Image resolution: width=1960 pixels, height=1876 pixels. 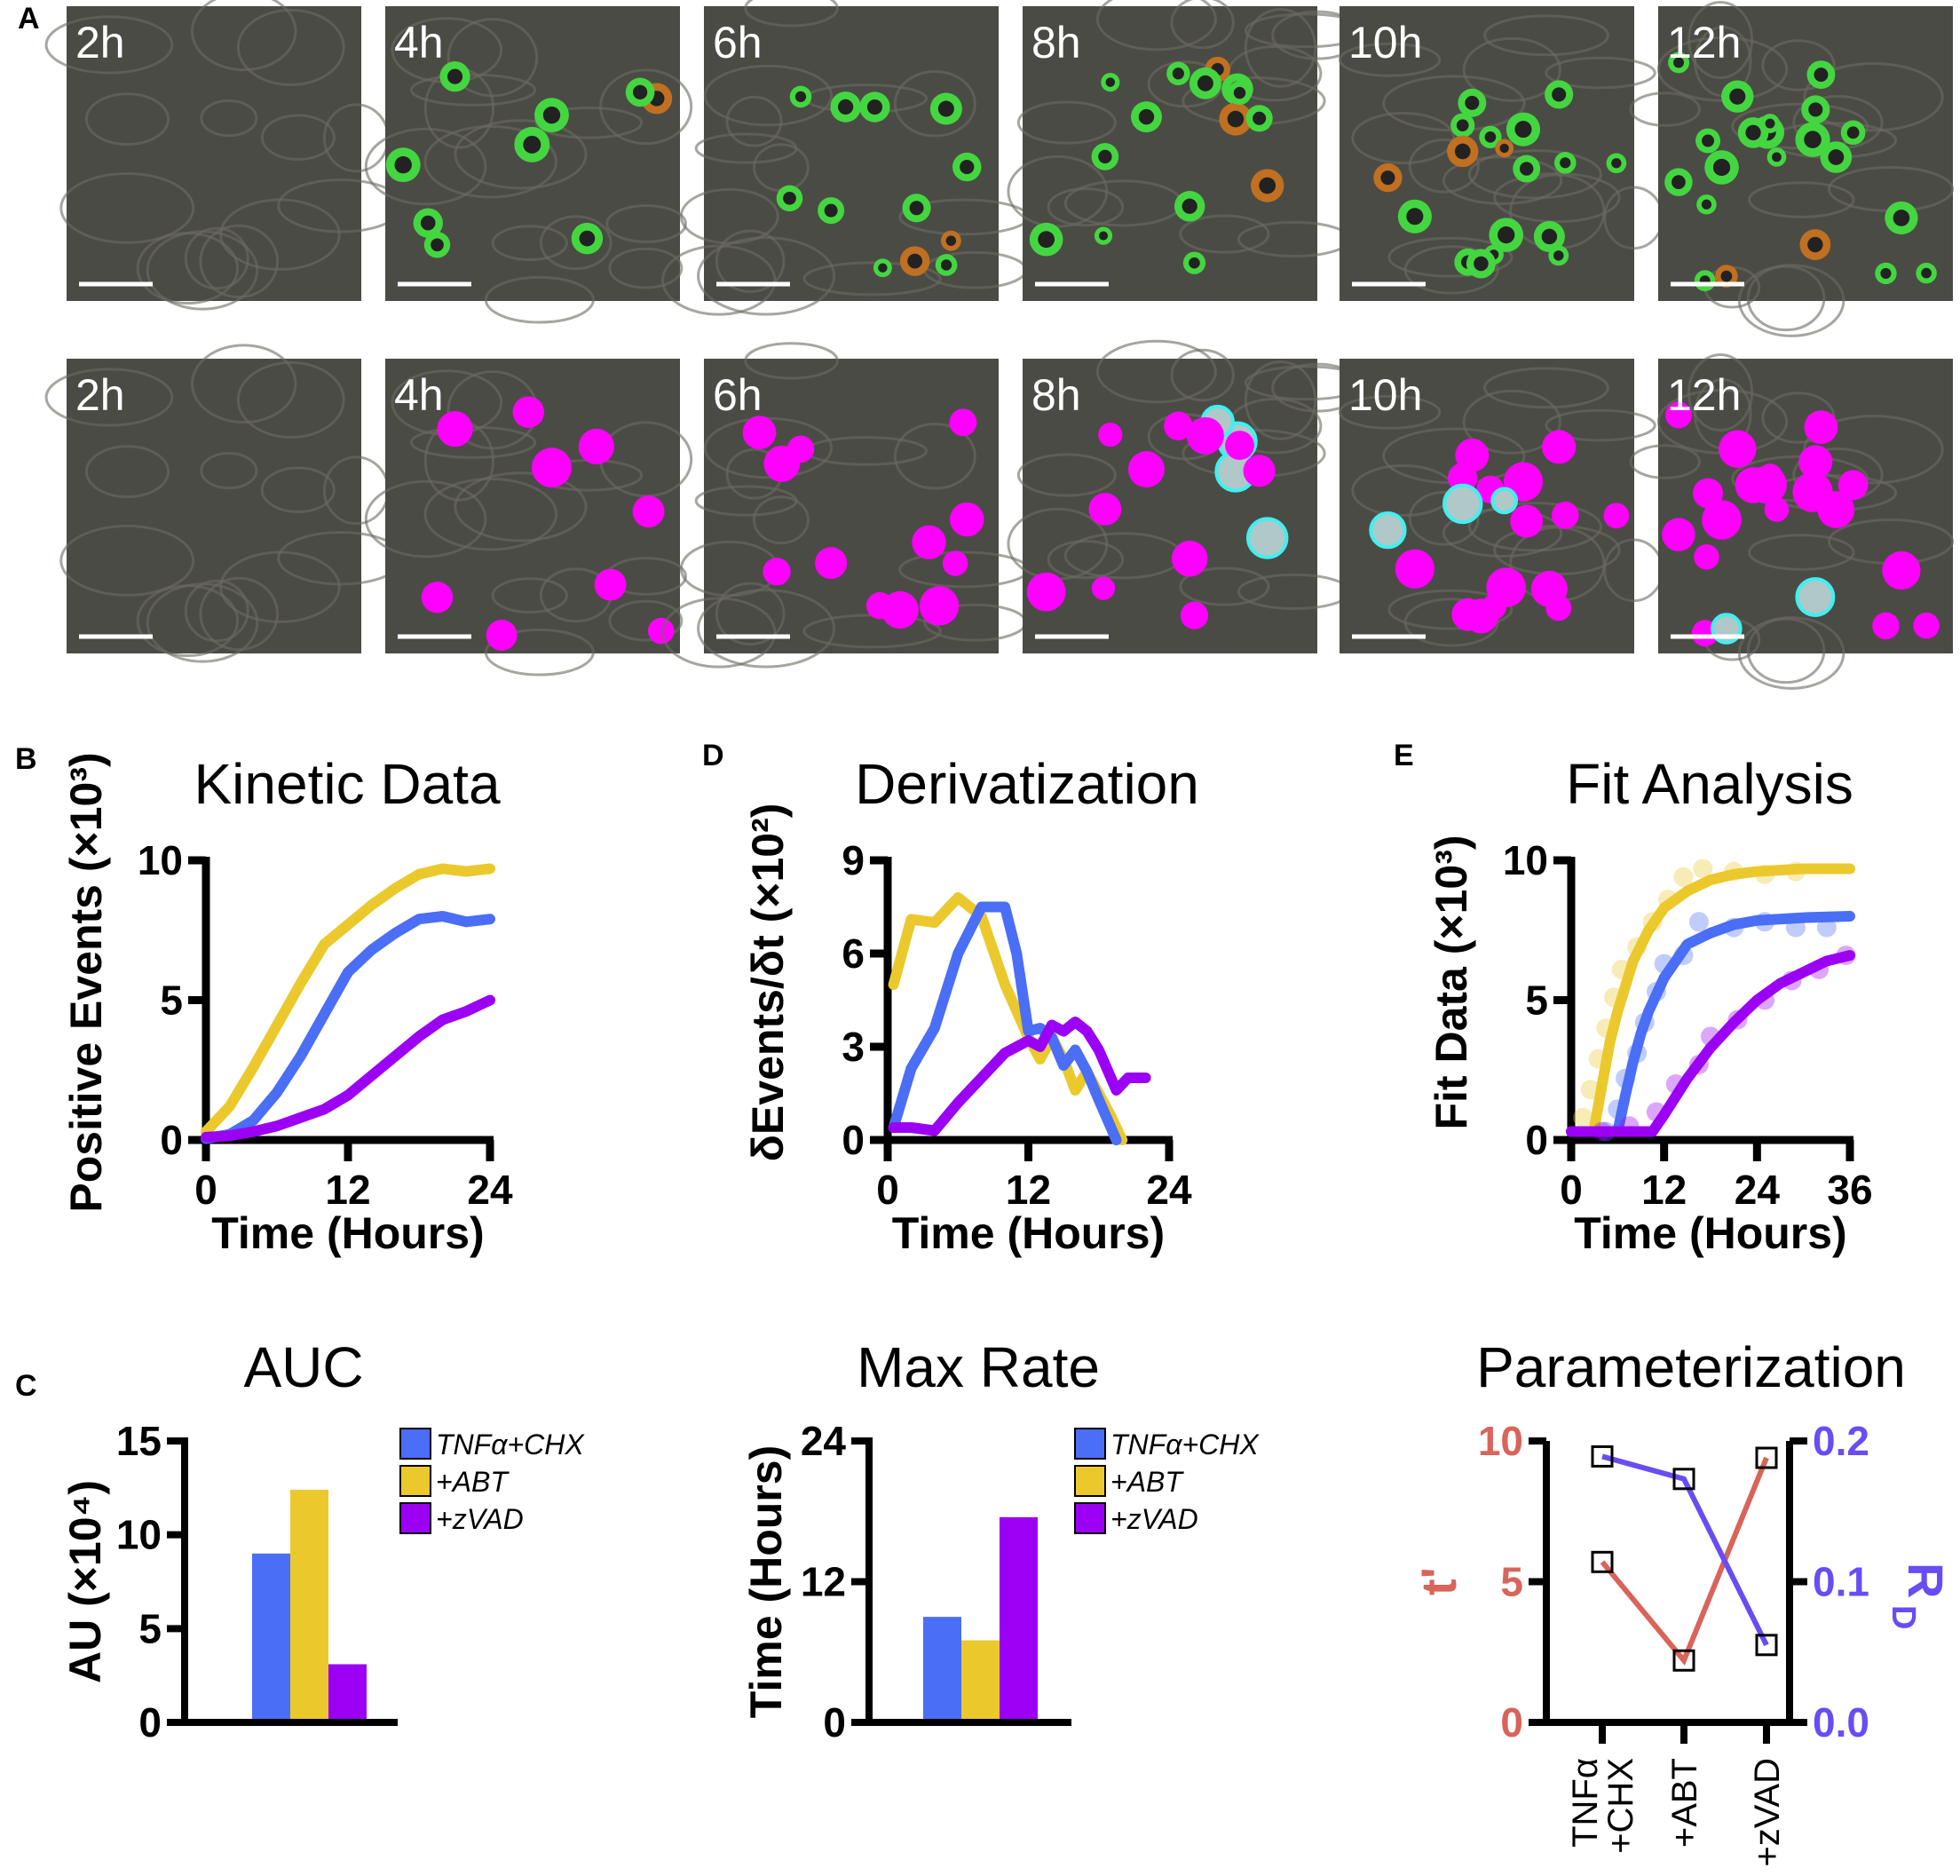 What do you see at coordinates (1385, 43) in the screenshot?
I see `time-label: 10h` at bounding box center [1385, 43].